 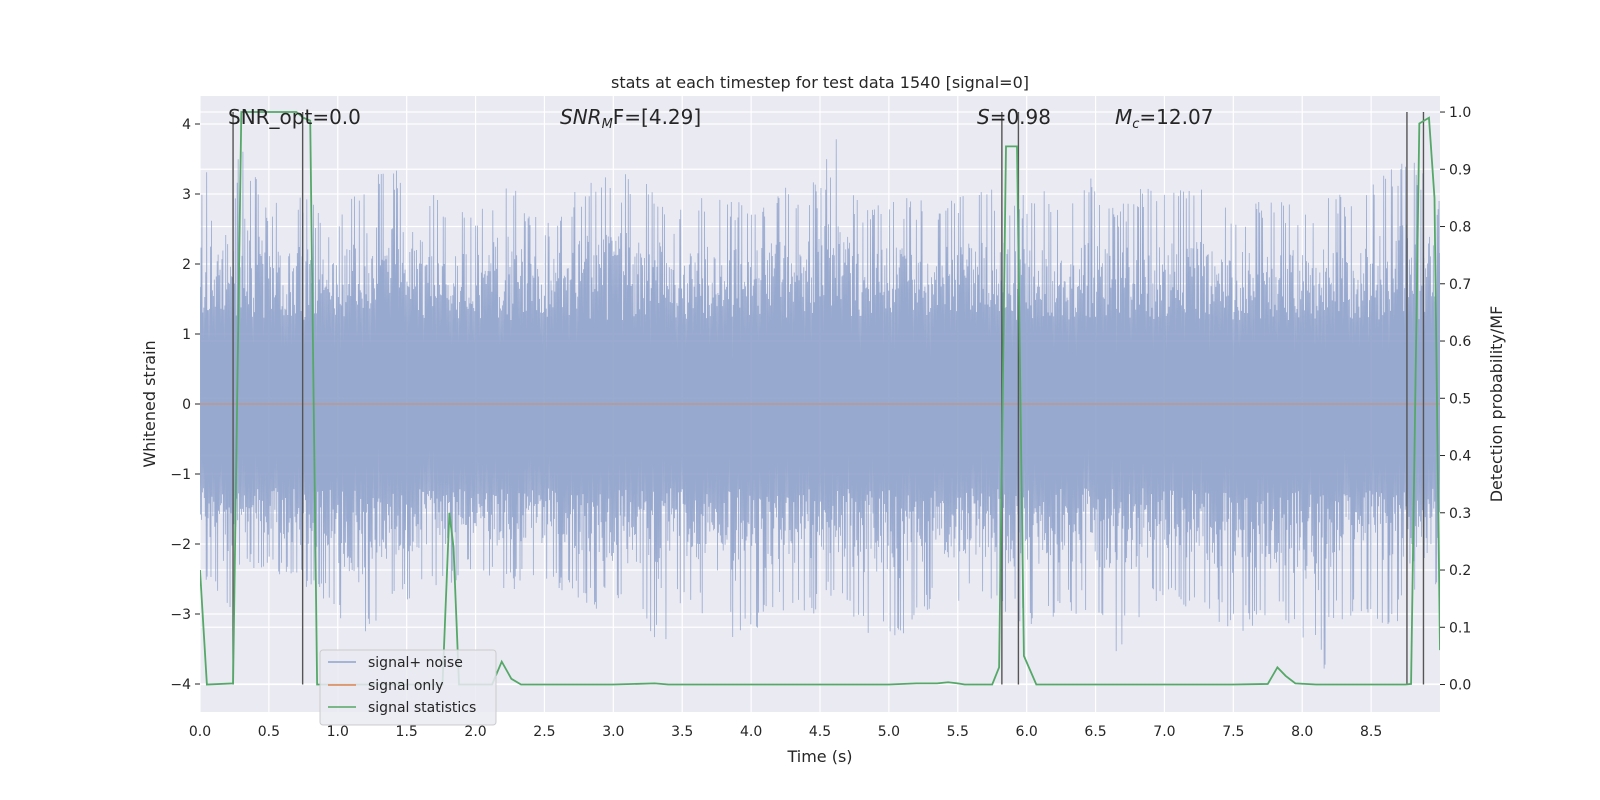 I want to click on y-tick-label: −1, so click(x=180, y=475).